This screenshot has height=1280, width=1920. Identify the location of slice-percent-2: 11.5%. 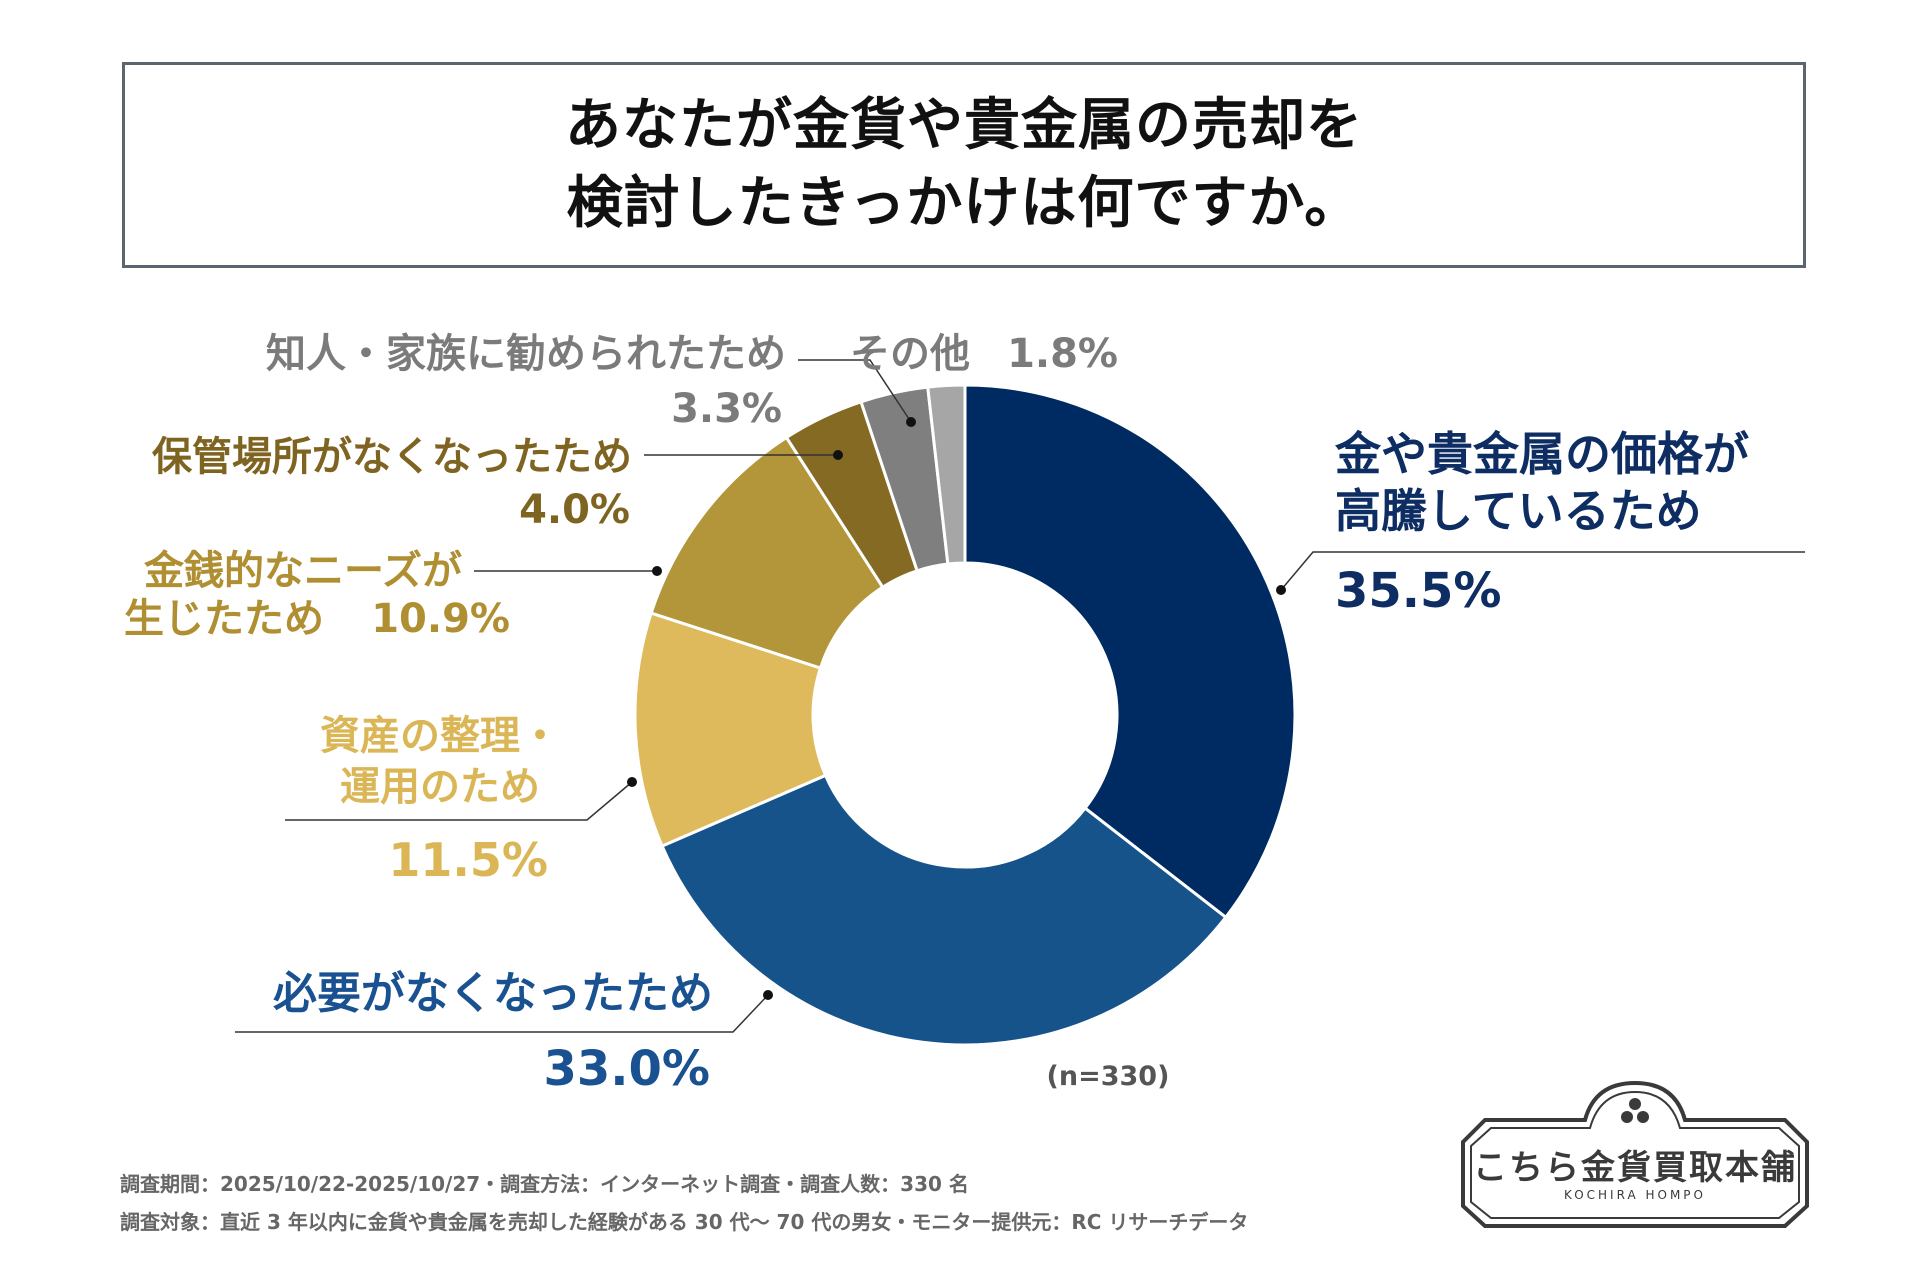
(468, 860).